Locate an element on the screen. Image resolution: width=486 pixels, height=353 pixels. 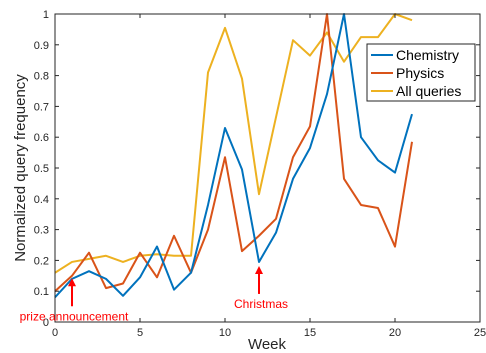
y-tick-label: 0 is located at coordinates (46, 323).